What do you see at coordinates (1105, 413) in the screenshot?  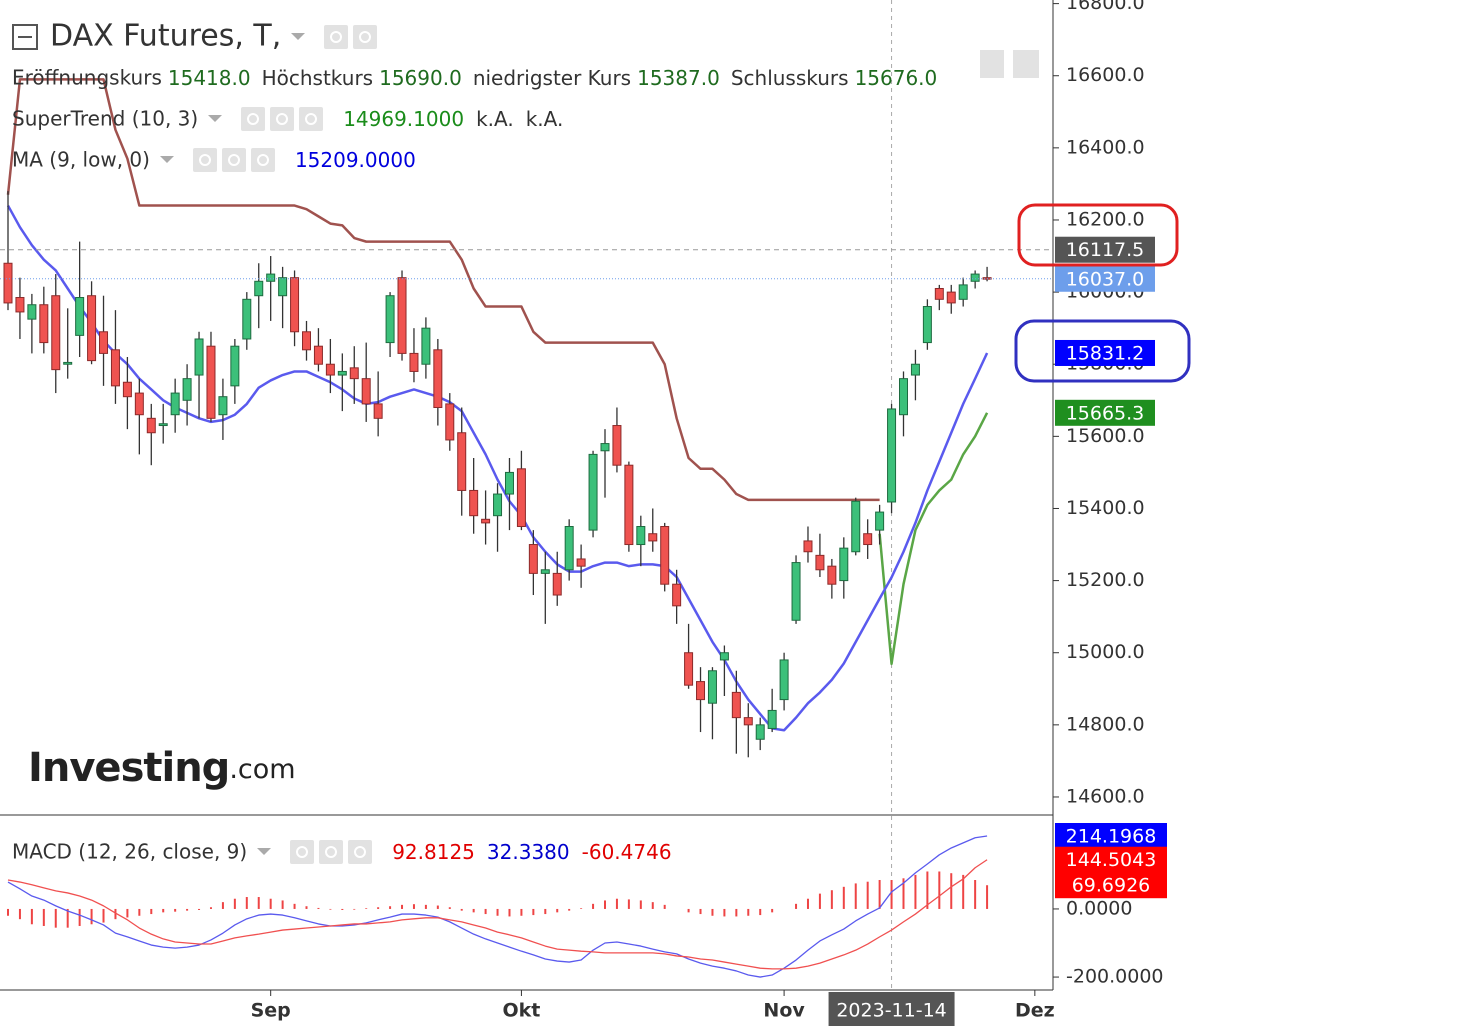 I see `price-badge-label: 15665.3` at bounding box center [1105, 413].